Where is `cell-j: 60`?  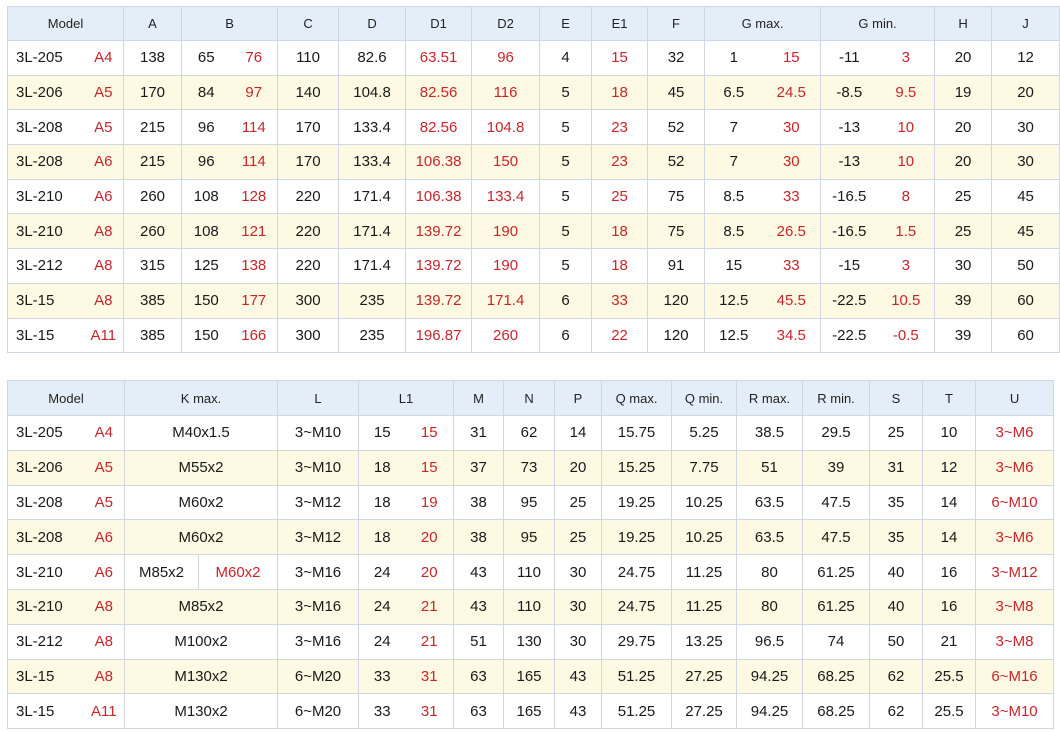
cell-j: 60 is located at coordinates (1025, 300).